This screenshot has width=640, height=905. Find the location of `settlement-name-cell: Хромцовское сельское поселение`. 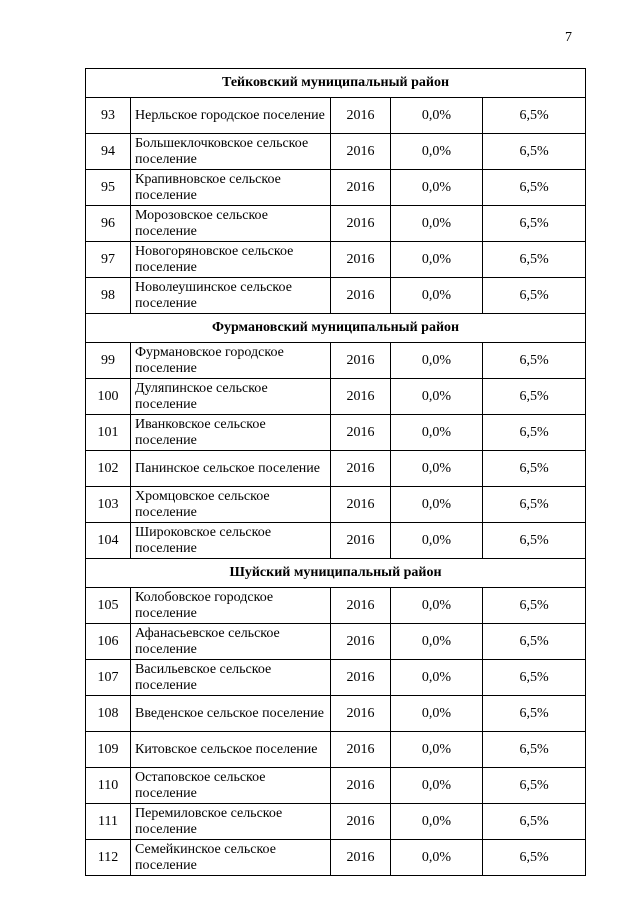

settlement-name-cell: Хромцовское сельское поселение is located at coordinates (230, 504).